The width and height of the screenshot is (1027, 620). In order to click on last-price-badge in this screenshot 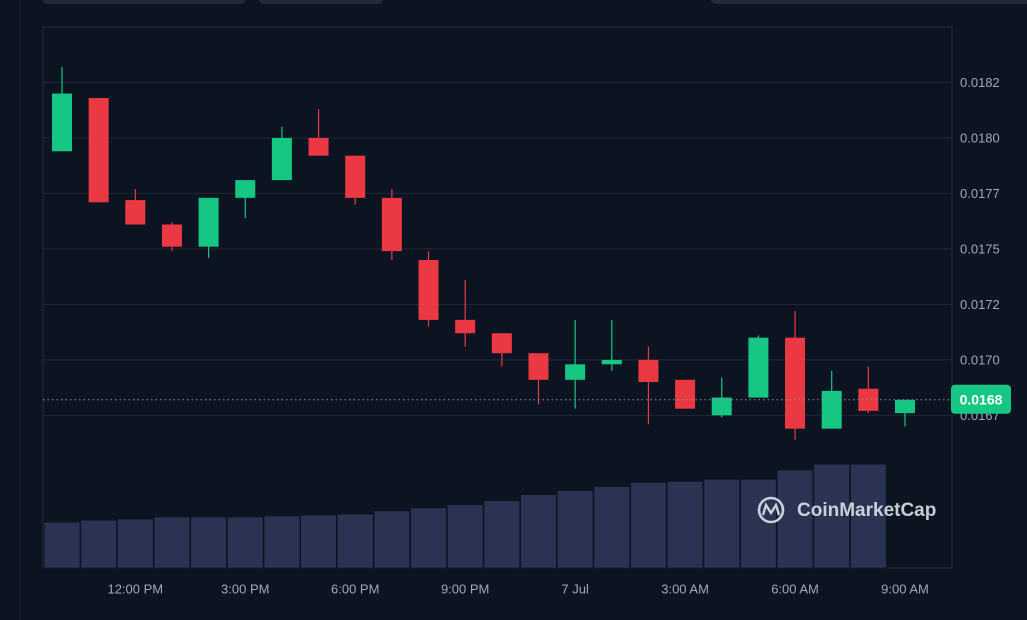, I will do `click(981, 399)`.